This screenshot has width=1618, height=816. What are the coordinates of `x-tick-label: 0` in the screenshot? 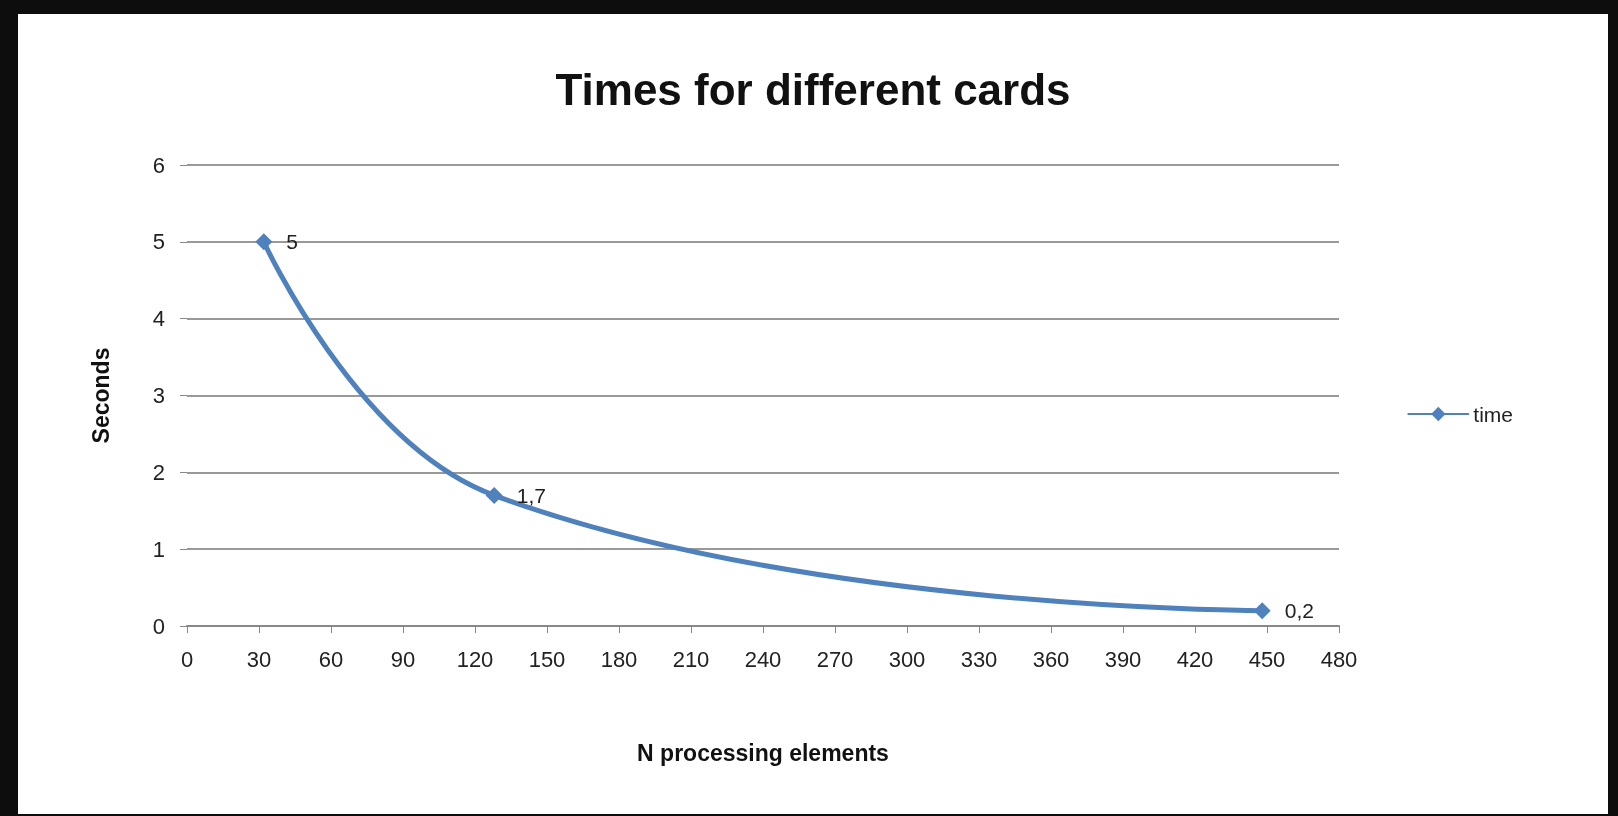 It's located at (187, 659).